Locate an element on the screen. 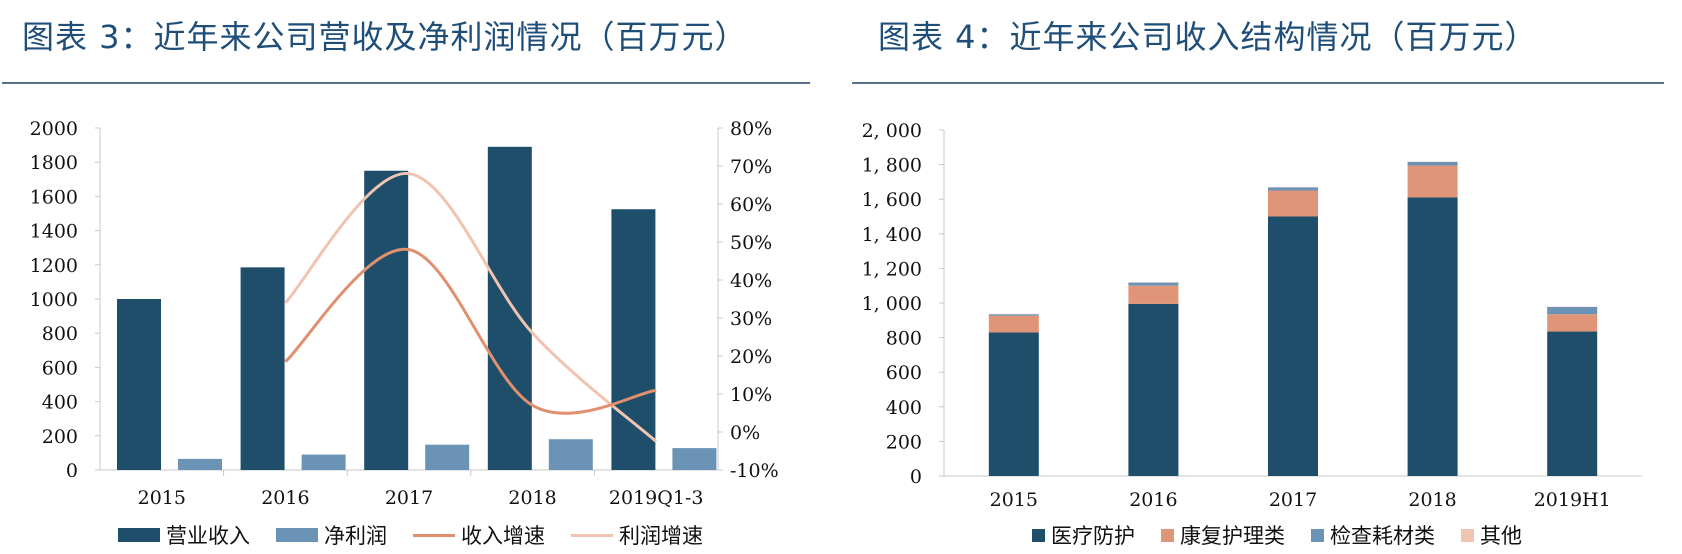 The width and height of the screenshot is (1682, 554). legend-item: 康复护理类 is located at coordinates (1223, 535).